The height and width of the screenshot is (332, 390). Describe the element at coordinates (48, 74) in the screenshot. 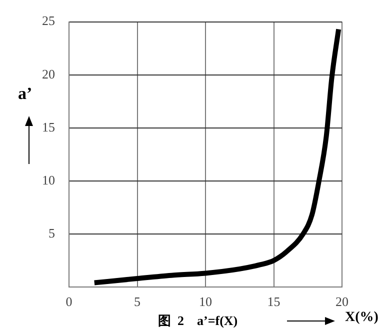

I see `y-tick-label: 20` at that location.